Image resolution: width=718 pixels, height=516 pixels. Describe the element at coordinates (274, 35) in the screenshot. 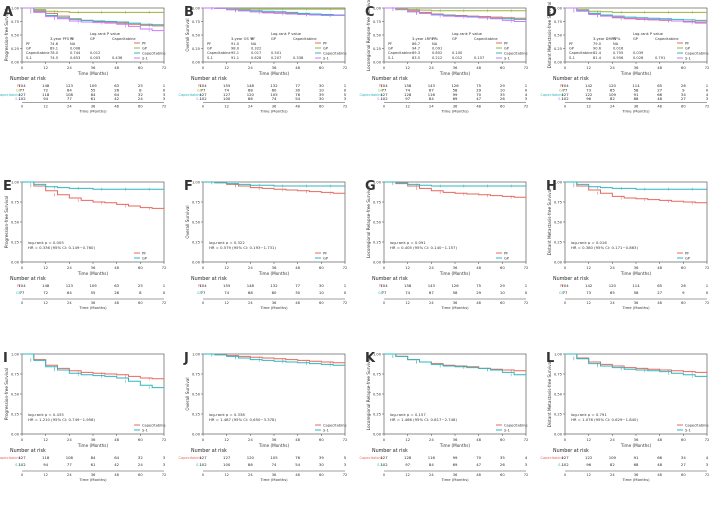

I see `plot-area` at that location.